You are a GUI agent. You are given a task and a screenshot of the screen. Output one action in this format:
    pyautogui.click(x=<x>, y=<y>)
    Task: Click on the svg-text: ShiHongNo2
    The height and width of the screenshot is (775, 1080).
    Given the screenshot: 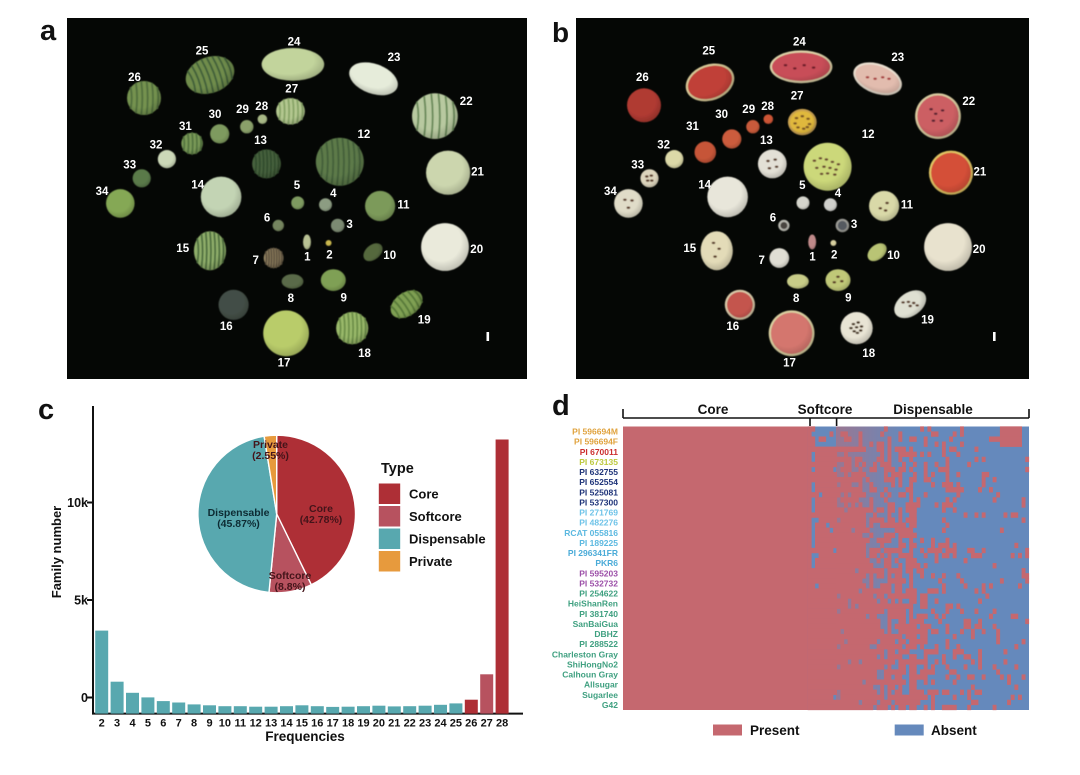 What is the action you would take?
    pyautogui.click(x=592, y=664)
    